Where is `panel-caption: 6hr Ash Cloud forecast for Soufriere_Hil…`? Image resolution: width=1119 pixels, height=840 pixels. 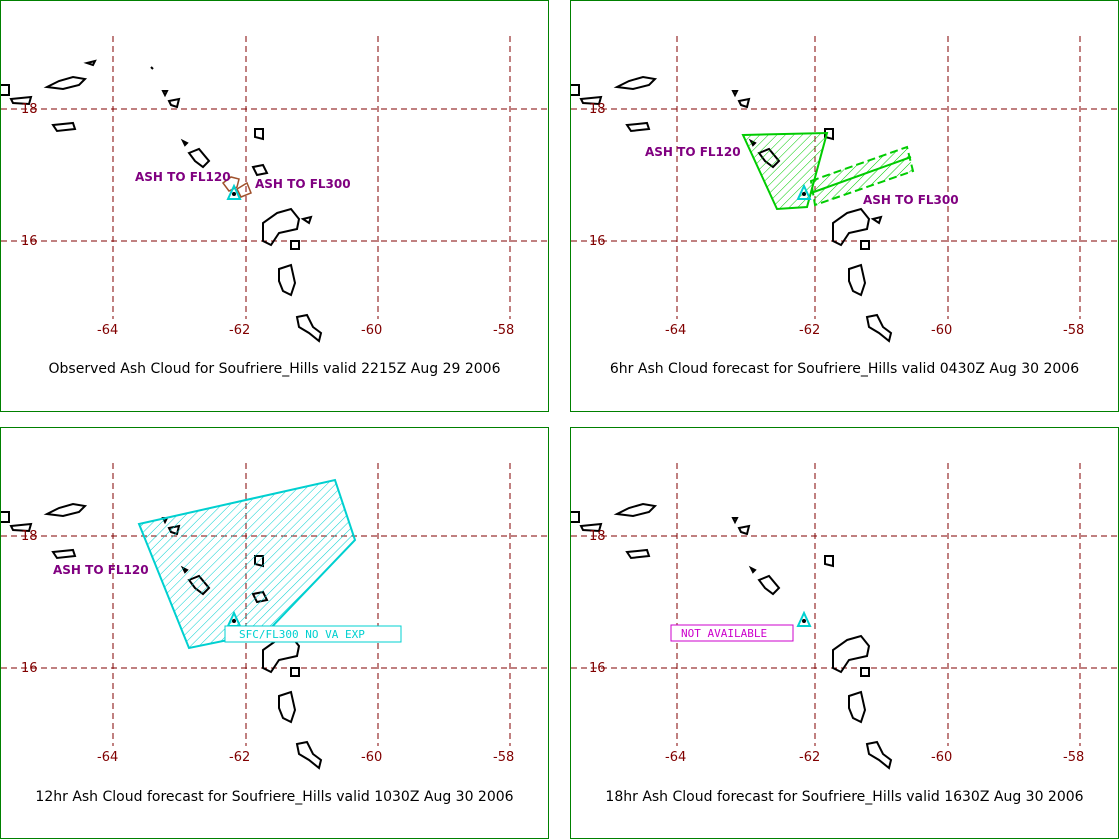
panel-caption: 6hr Ash Cloud forecast for Soufriere_Hil… is located at coordinates (844, 369).